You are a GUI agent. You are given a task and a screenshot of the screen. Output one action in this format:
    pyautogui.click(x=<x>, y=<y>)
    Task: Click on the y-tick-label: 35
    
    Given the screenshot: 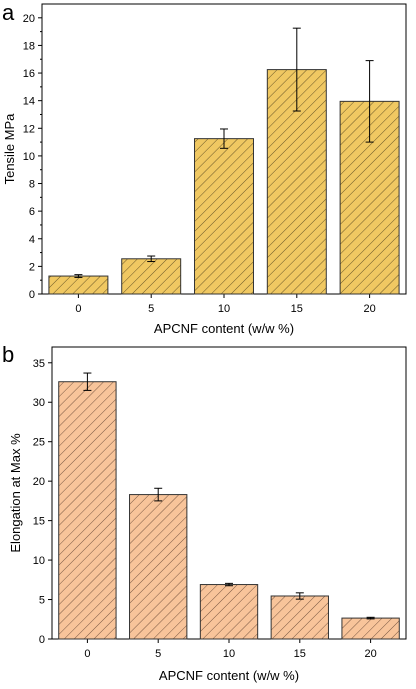 What is the action you would take?
    pyautogui.click(x=39, y=364)
    